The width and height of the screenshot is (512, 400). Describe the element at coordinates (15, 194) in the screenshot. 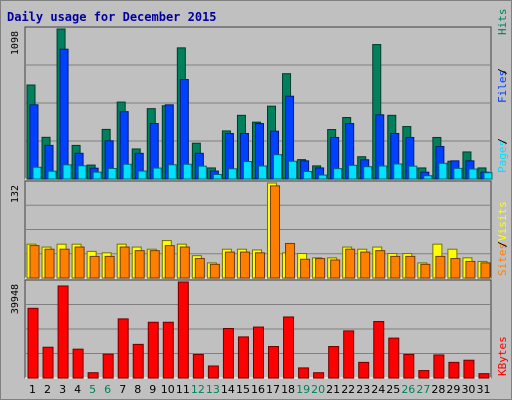

I see `y-max-label-visits-sites: 132` at that location.